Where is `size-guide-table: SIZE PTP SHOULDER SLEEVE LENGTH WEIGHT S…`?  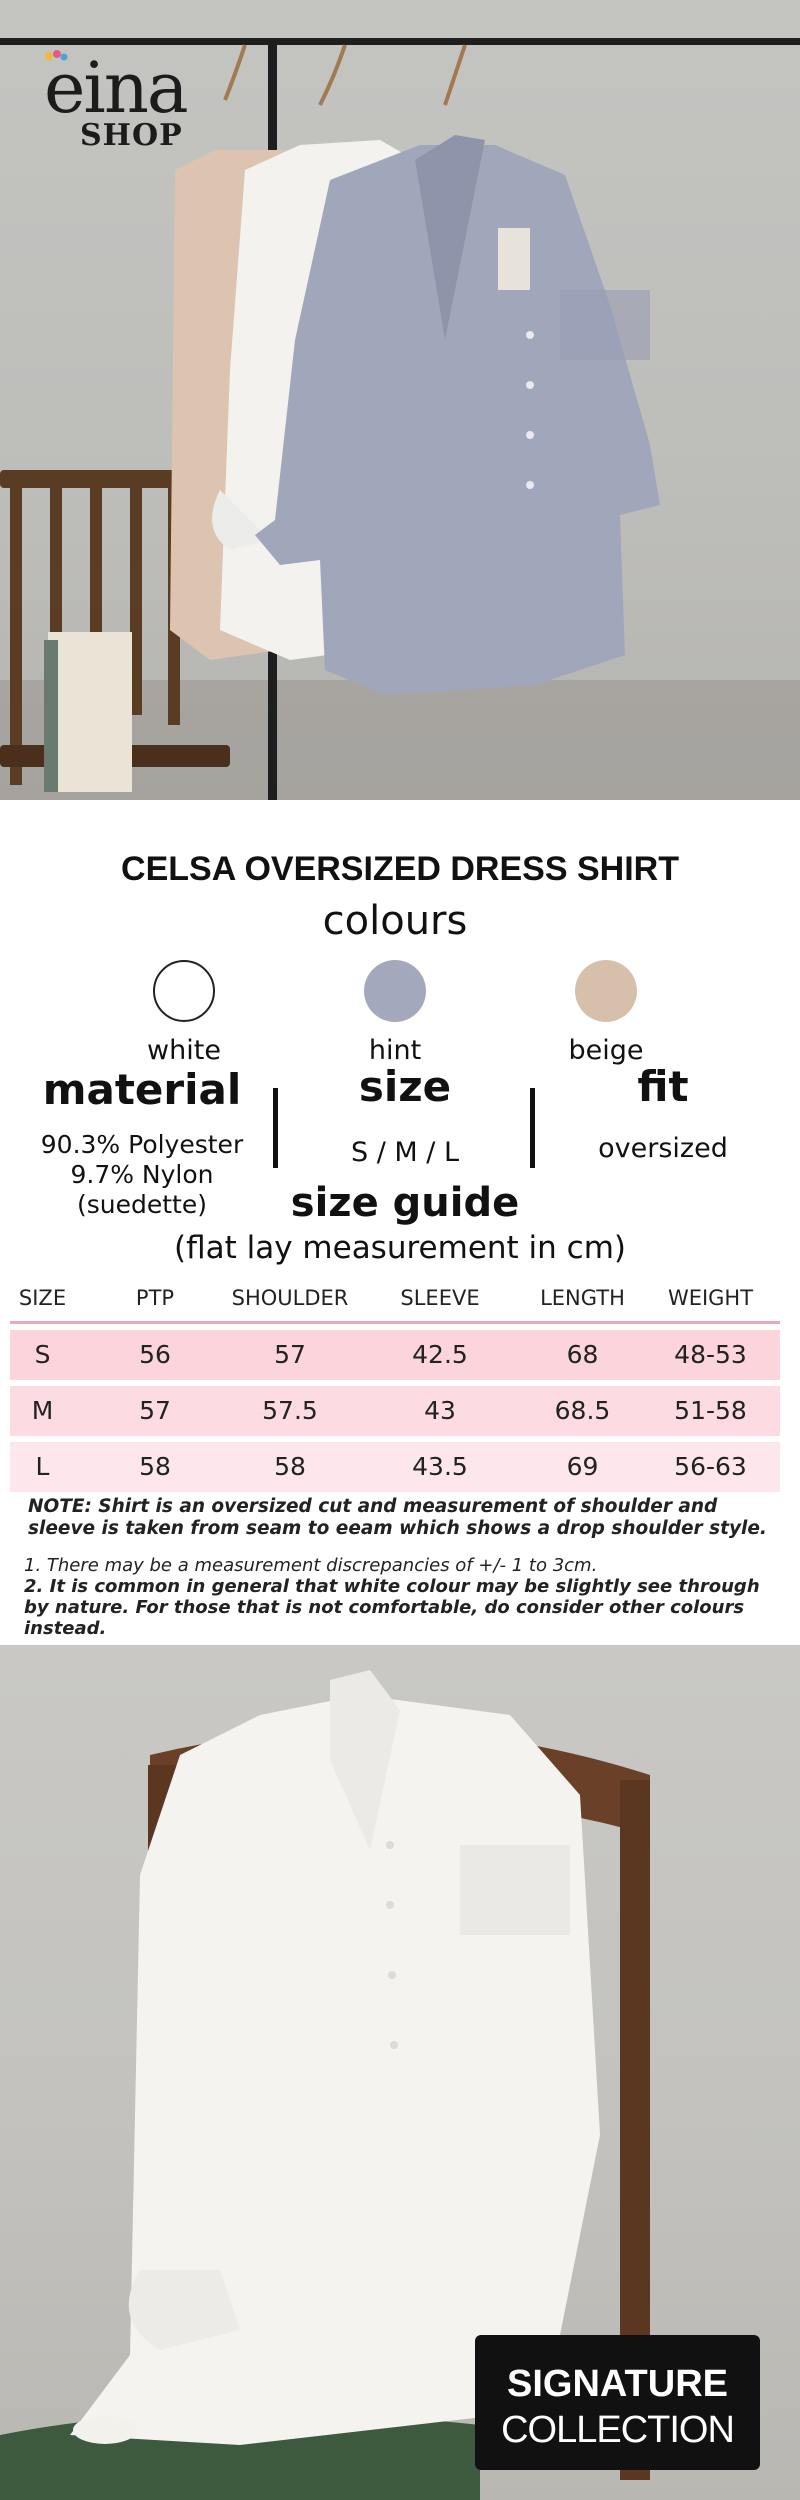
size-guide-table: SIZE PTP SHOULDER SLEEVE LENGTH WEIGHT S… is located at coordinates (395, 1384).